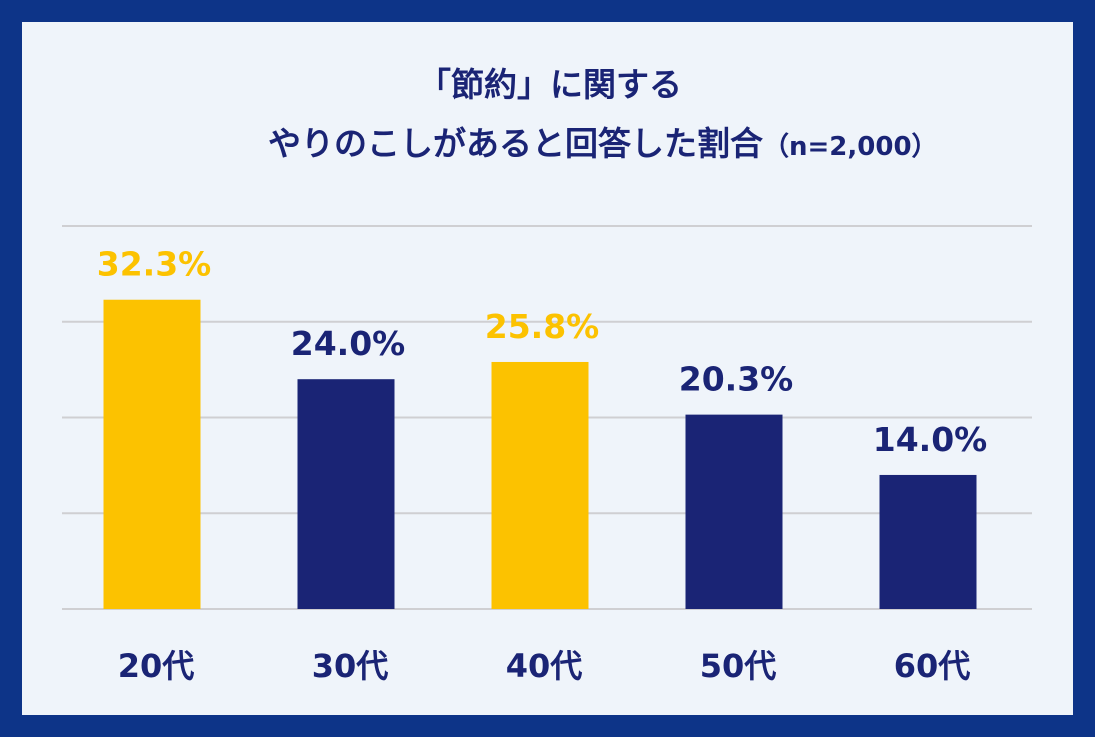 The image size is (1095, 737). I want to click on x-tick-label: 60代, so click(932, 666).